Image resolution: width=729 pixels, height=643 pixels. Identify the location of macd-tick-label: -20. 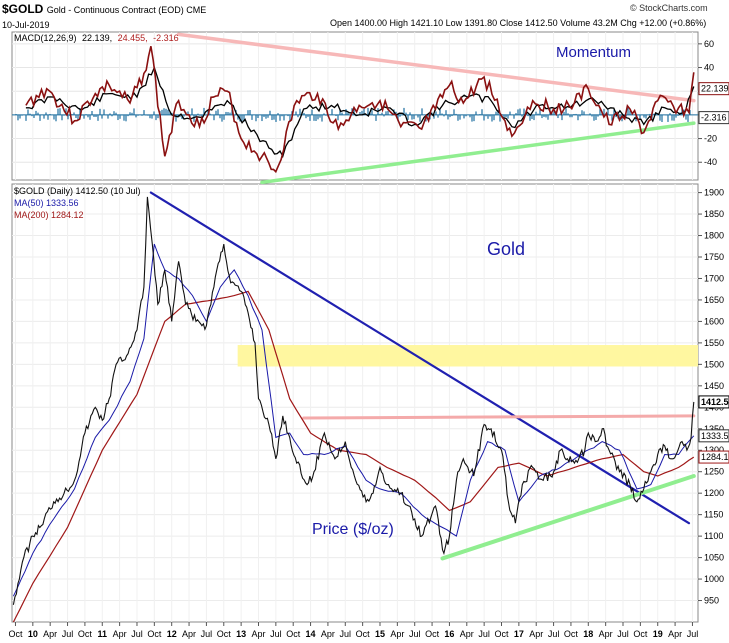
(710, 139).